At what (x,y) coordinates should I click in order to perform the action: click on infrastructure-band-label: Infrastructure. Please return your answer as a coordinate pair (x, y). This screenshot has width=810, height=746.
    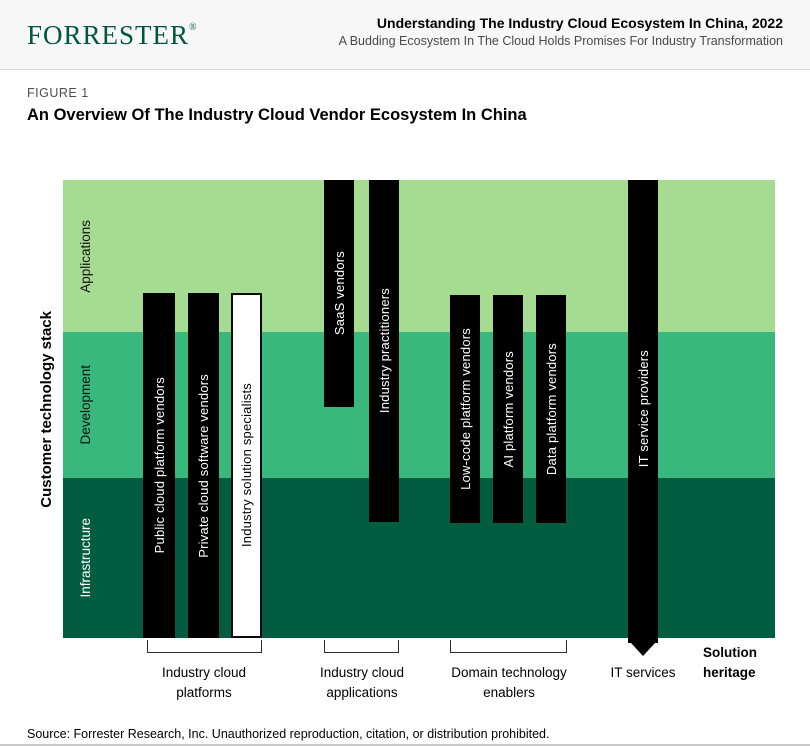
    Looking at the image, I should click on (85, 558).